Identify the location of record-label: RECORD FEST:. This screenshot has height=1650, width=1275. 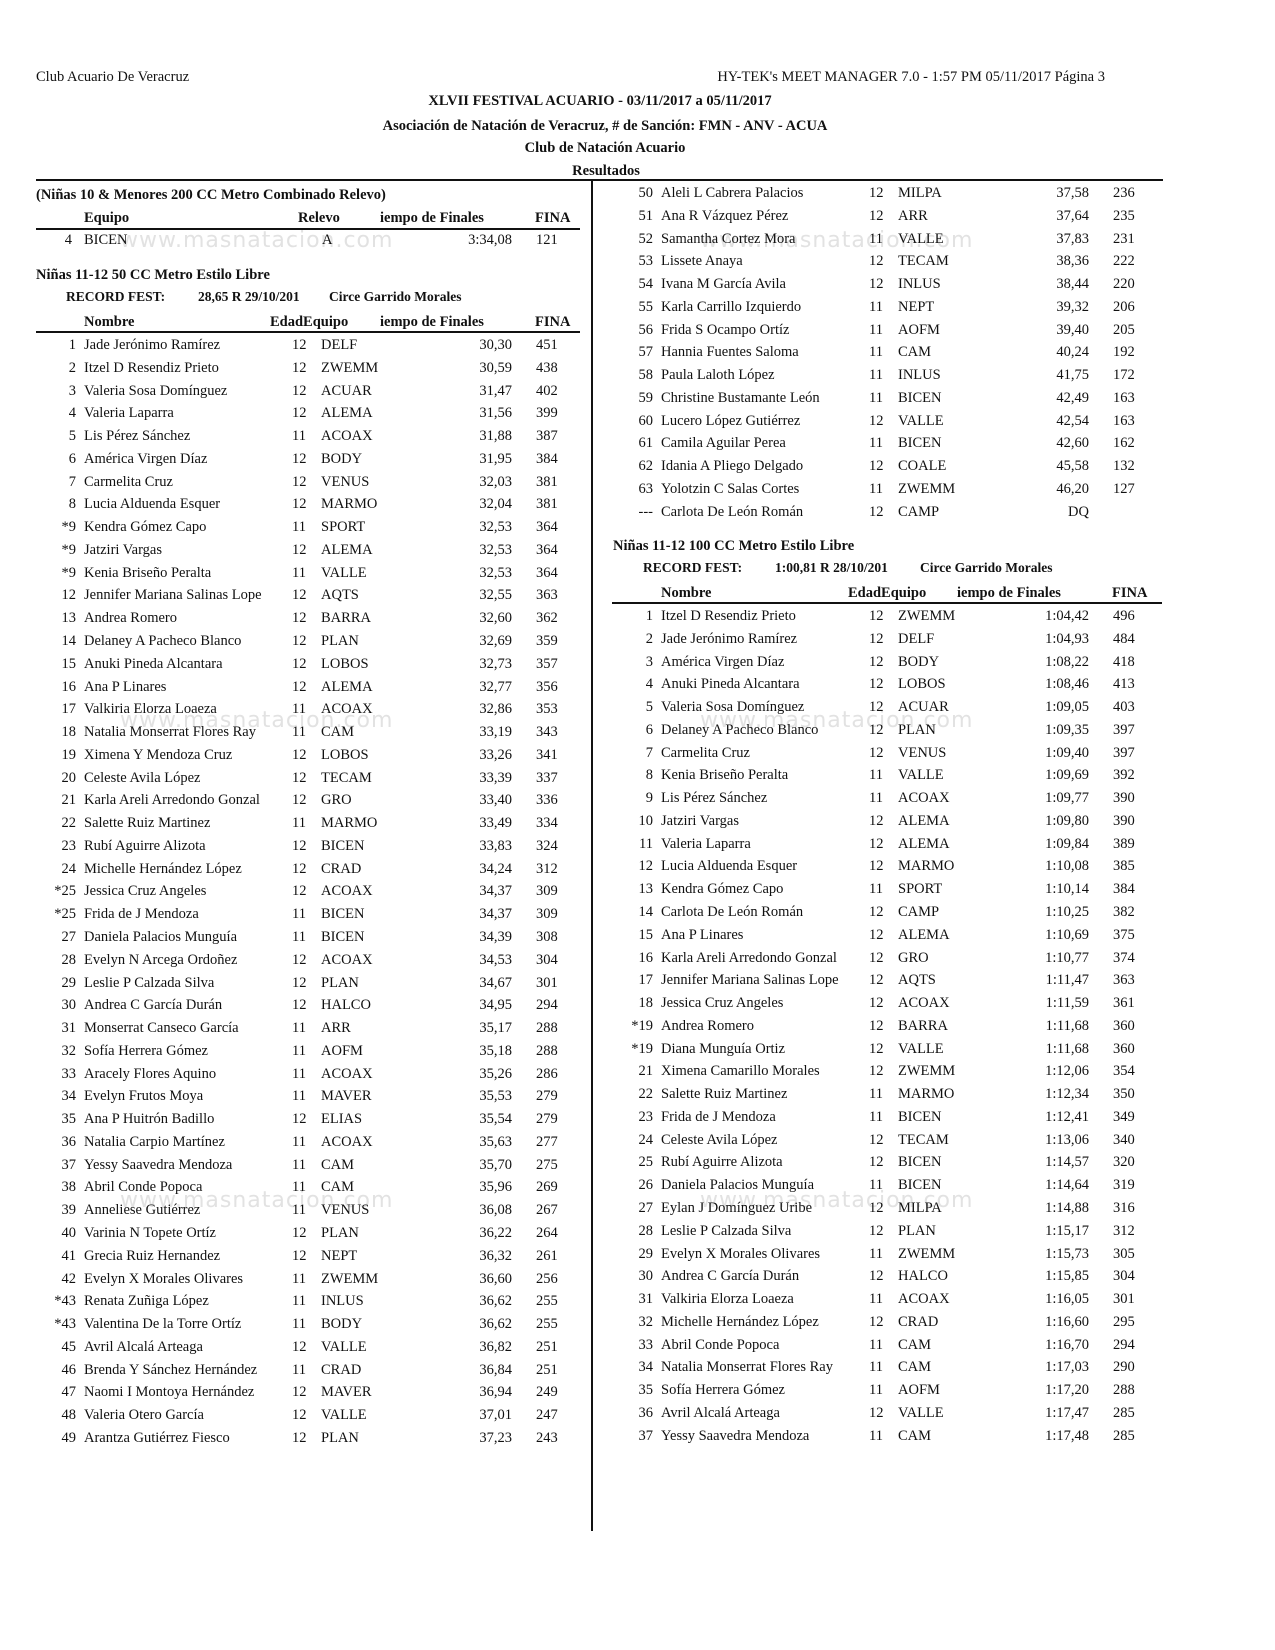
(693, 567).